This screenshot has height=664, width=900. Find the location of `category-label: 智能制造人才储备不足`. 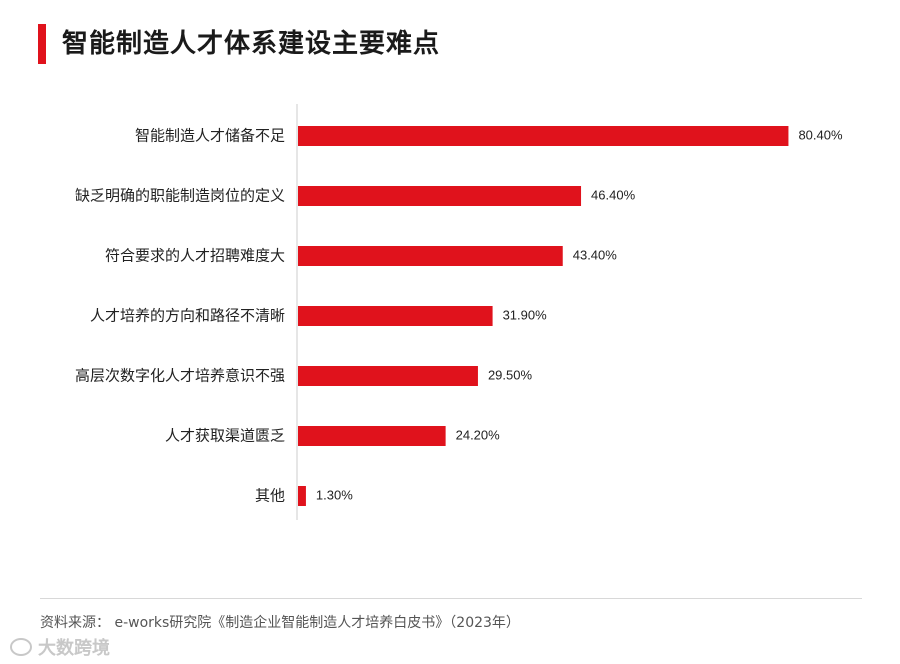

category-label: 智能制造人才储备不足 is located at coordinates (210, 136).